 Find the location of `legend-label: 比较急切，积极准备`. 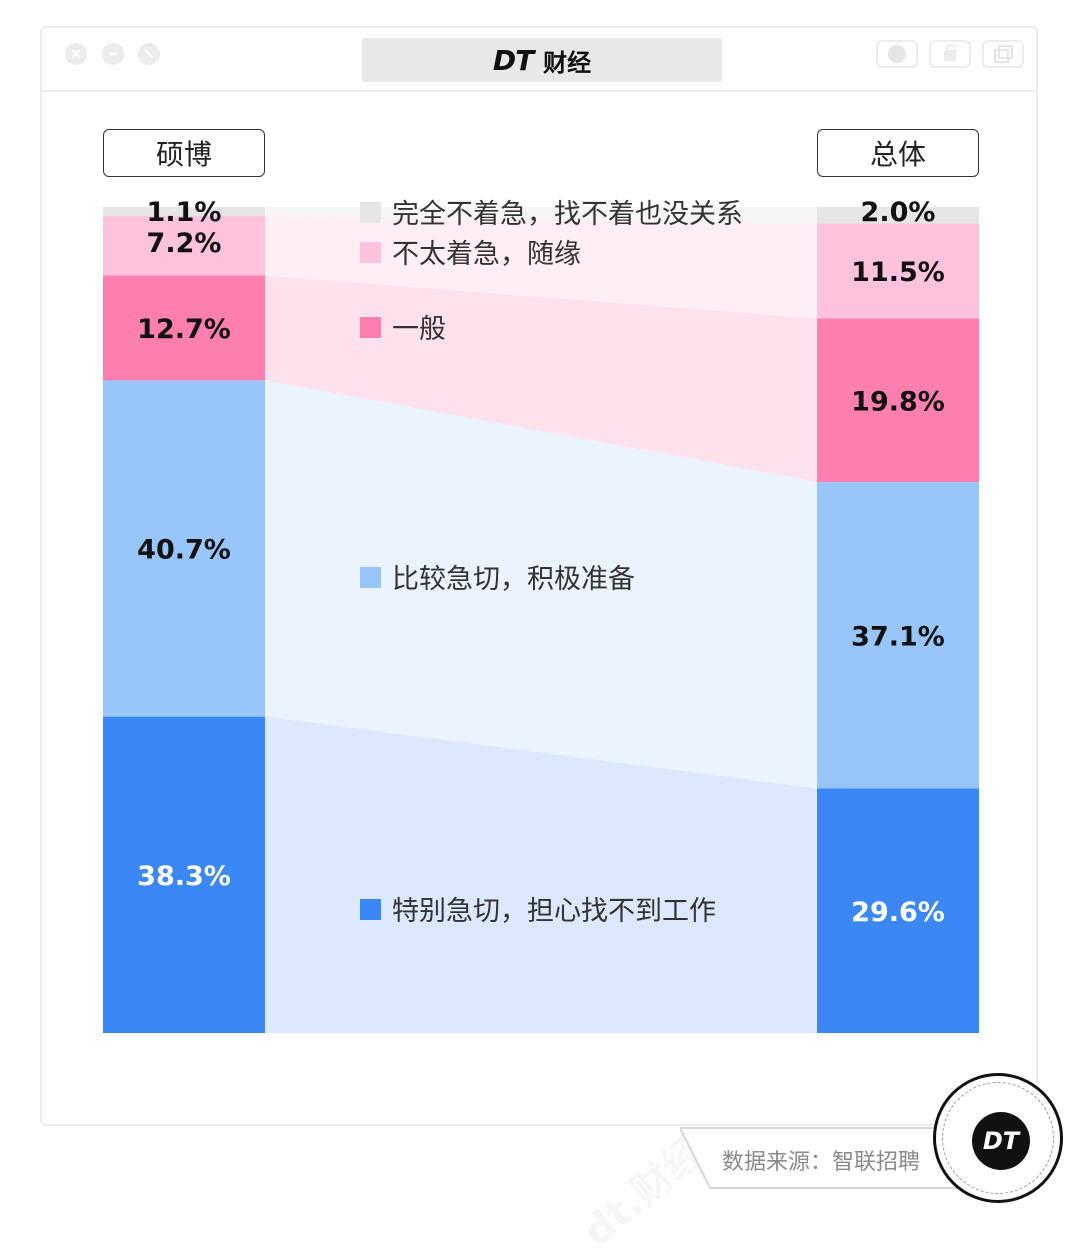

legend-label: 比较急切，积极准备 is located at coordinates (513, 579).